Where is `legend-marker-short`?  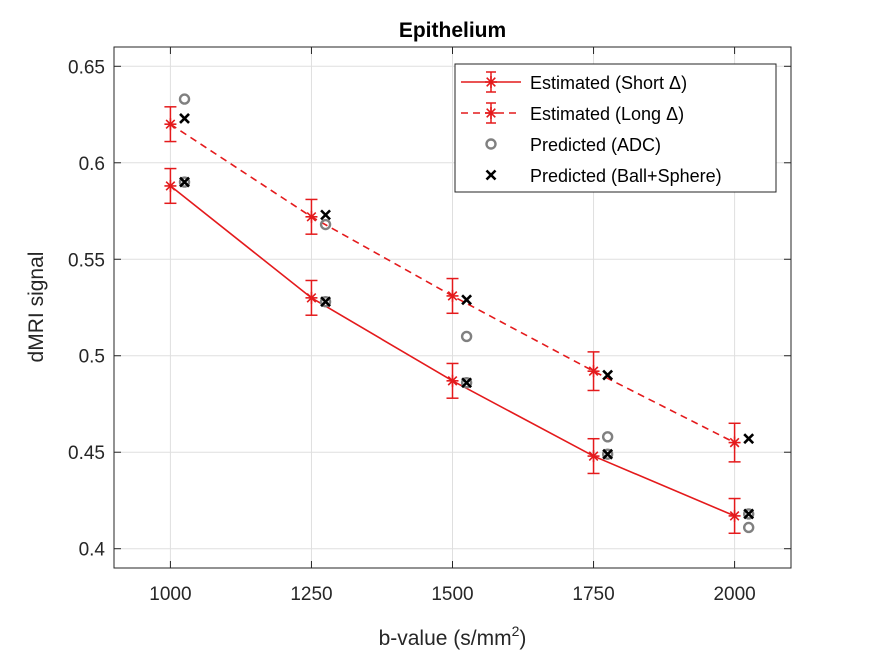
legend-marker-short is located at coordinates (491, 82).